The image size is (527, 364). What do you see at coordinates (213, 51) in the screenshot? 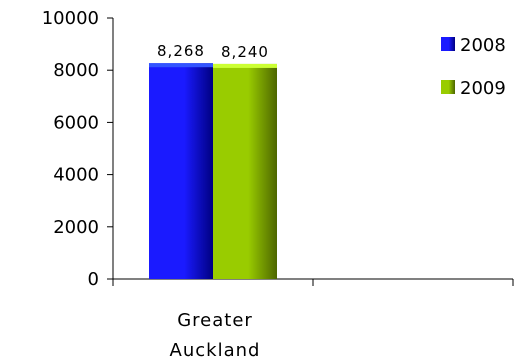
I see `data-labels: 8,268 8,240` at bounding box center [213, 51].